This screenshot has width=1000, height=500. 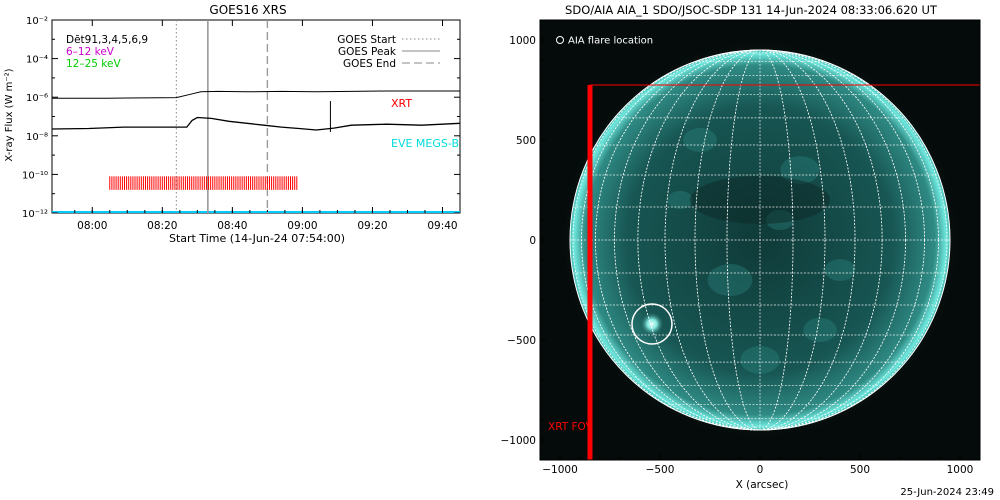 I want to click on goes-xtick-label: 09:40, so click(x=442, y=226).